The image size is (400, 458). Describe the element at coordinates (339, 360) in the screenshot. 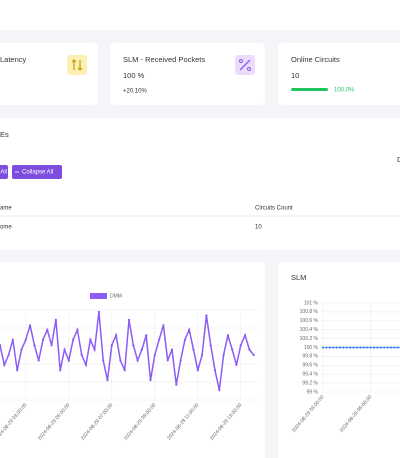

I see `chart-panel` at that location.